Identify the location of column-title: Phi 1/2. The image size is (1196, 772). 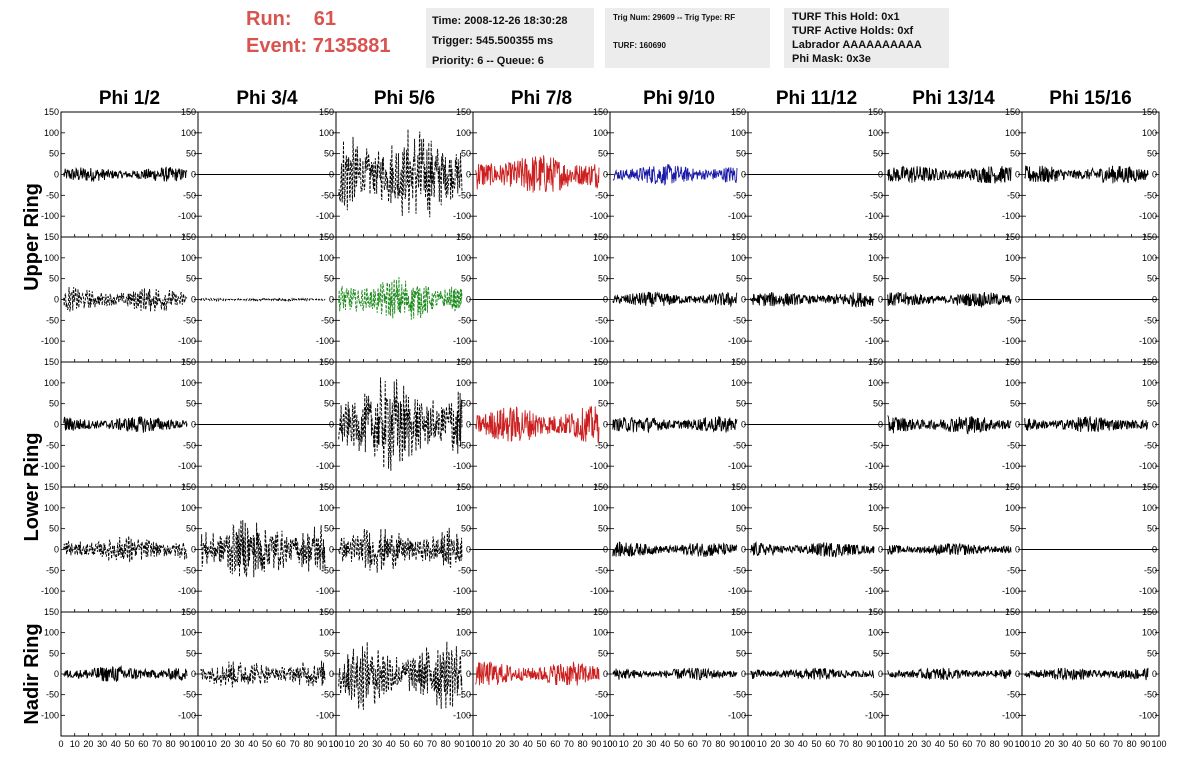
(129, 98).